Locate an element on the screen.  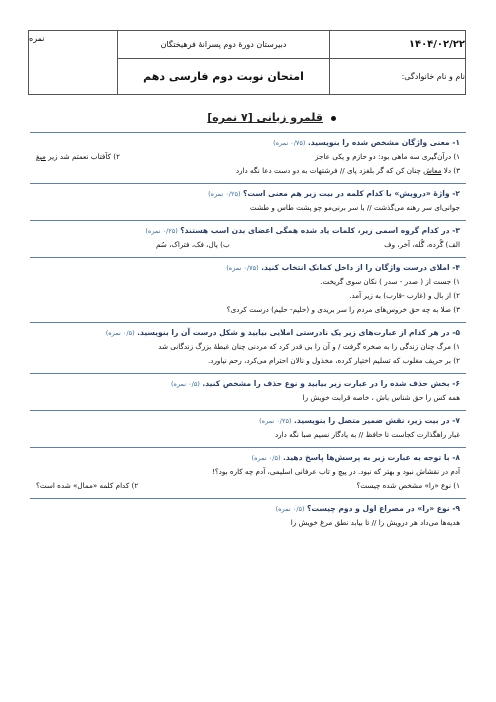
score-box: نمره is located at coordinates (73, 62).